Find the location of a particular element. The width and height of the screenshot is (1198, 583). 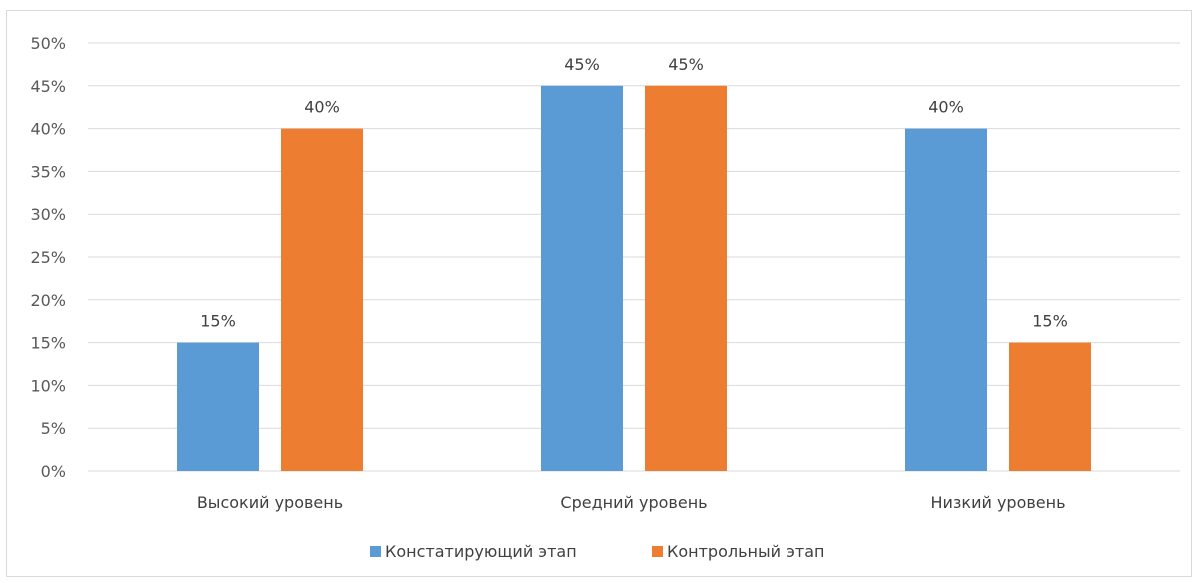

x-category-label: Высокий уровень is located at coordinates (270, 502).